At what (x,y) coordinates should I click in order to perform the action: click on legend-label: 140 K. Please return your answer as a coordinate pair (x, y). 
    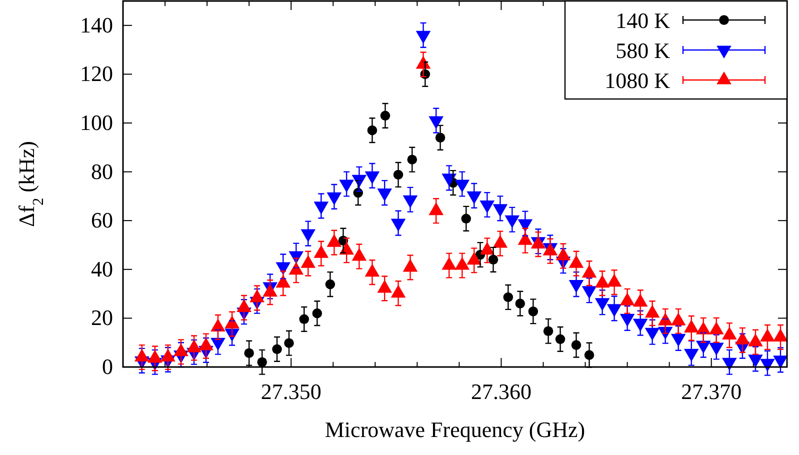
    Looking at the image, I should click on (643, 20).